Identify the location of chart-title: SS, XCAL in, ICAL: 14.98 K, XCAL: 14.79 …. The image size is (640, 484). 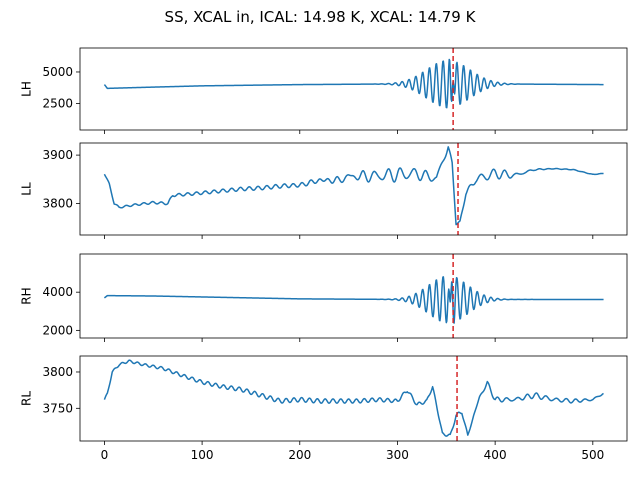
(320, 17).